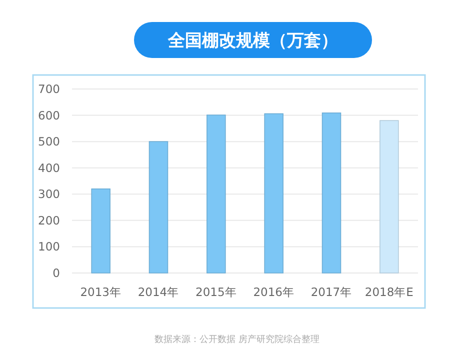 The image size is (459, 356). Describe the element at coordinates (237, 339) in the screenshot. I see `source-note: 数据来源：公开数据 房产研究院综合整理` at that location.